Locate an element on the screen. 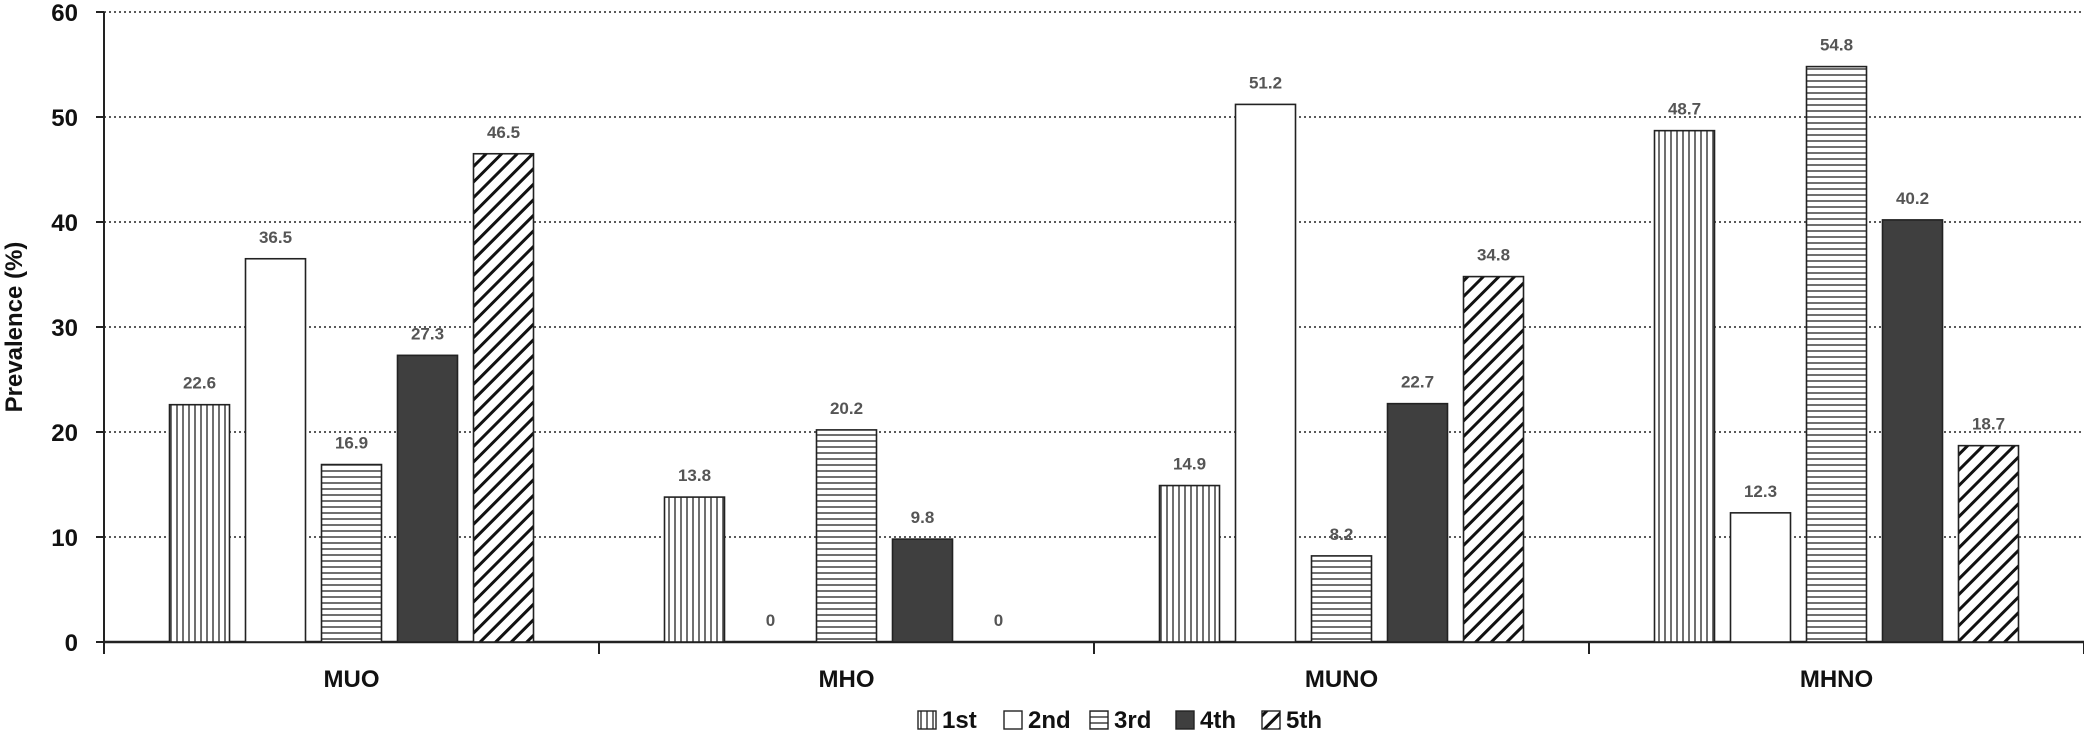 The width and height of the screenshot is (2084, 738). y-tick-label: 10 is located at coordinates (64, 538).